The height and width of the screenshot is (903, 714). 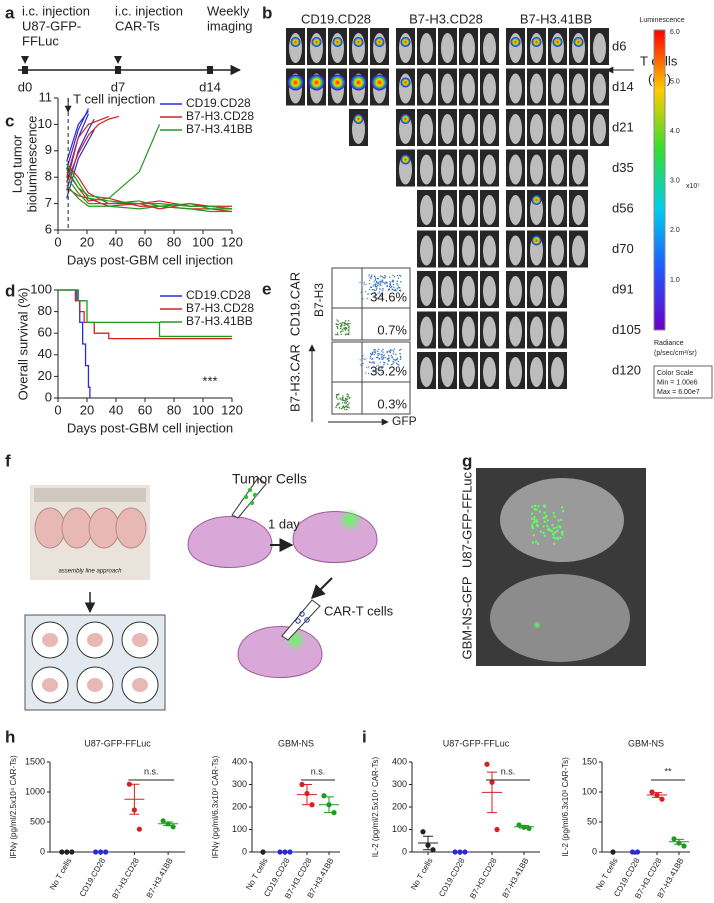 What do you see at coordinates (294, 378) in the screenshot?
I see `row-label: B7-H3.CAR` at bounding box center [294, 378].